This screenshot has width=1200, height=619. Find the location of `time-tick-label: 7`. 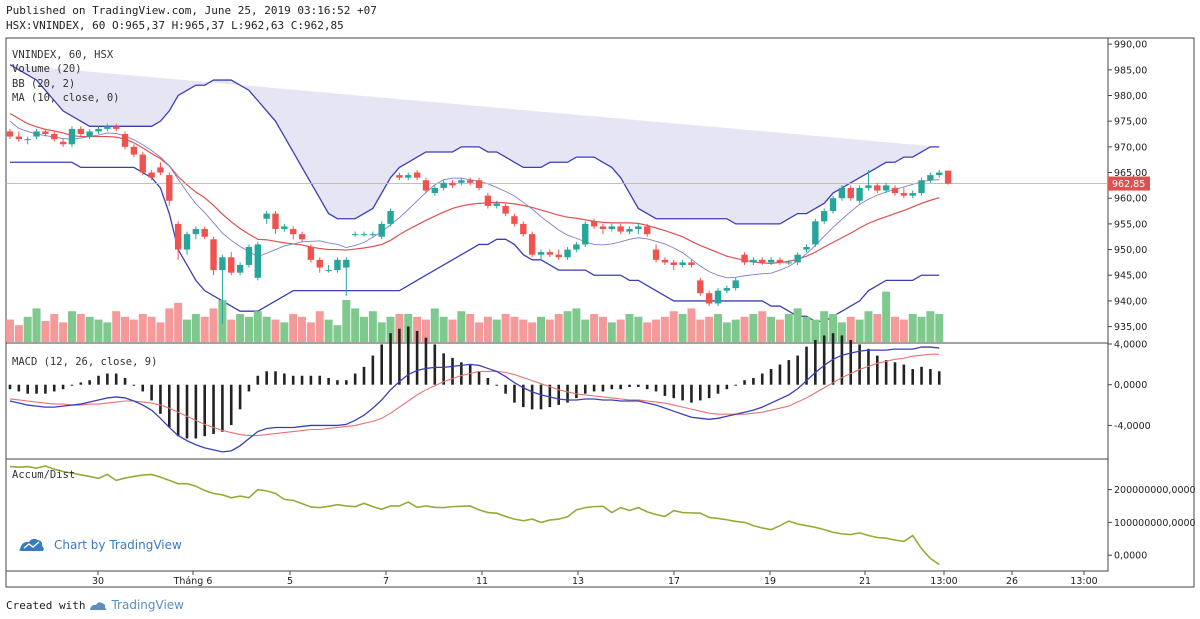

time-tick-label: 7 is located at coordinates (386, 581).